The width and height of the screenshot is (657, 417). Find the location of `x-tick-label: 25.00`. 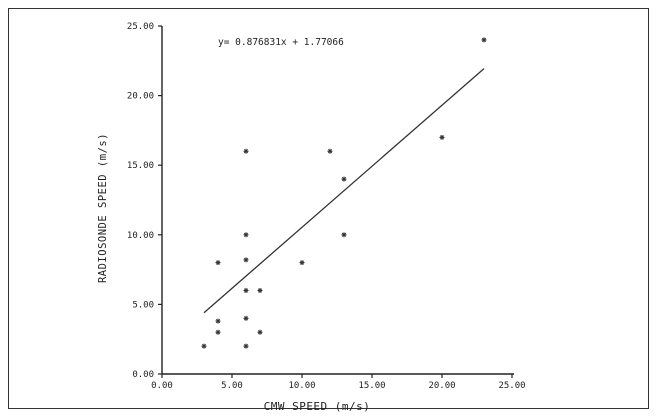

x-tick-label: 25.00 is located at coordinates (511, 386).